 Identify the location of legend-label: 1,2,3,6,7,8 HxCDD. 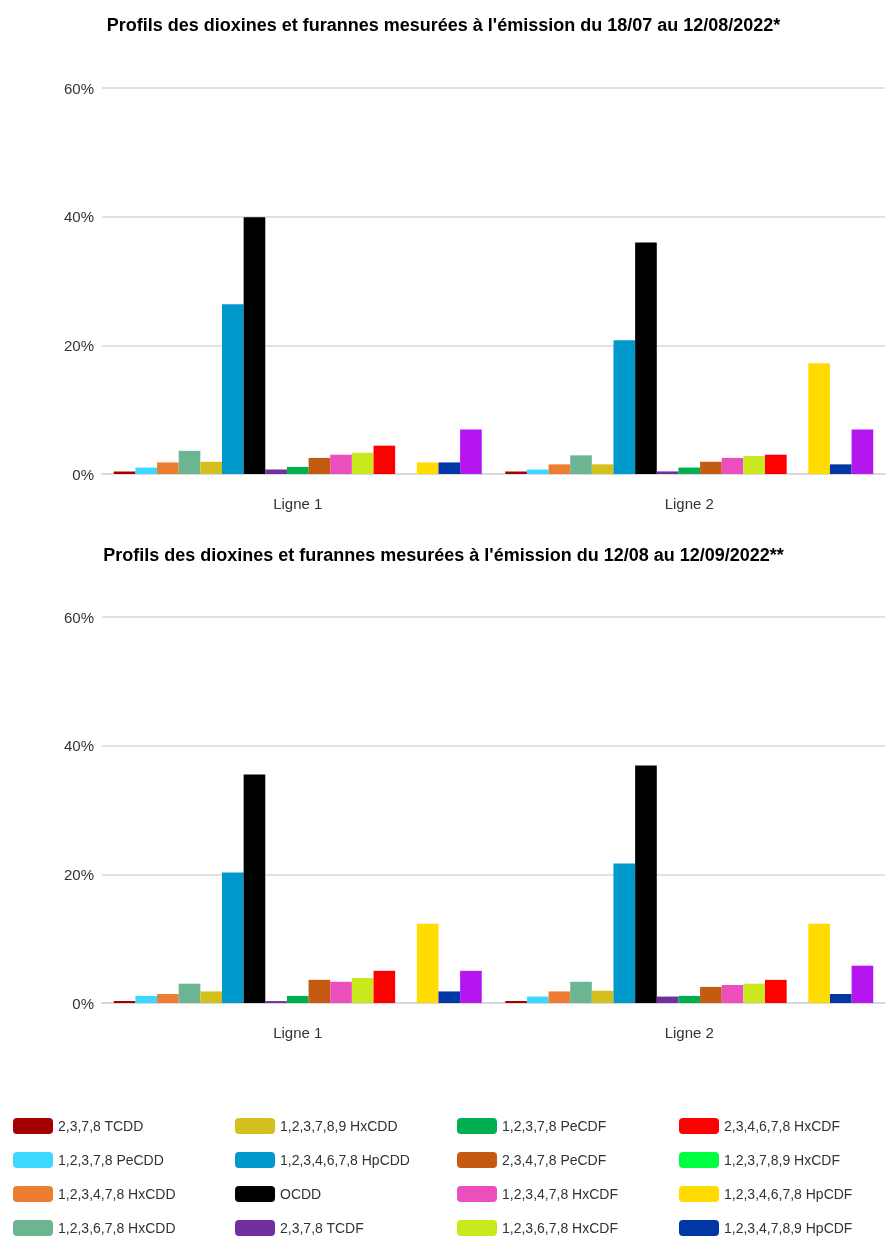
(117, 1228).